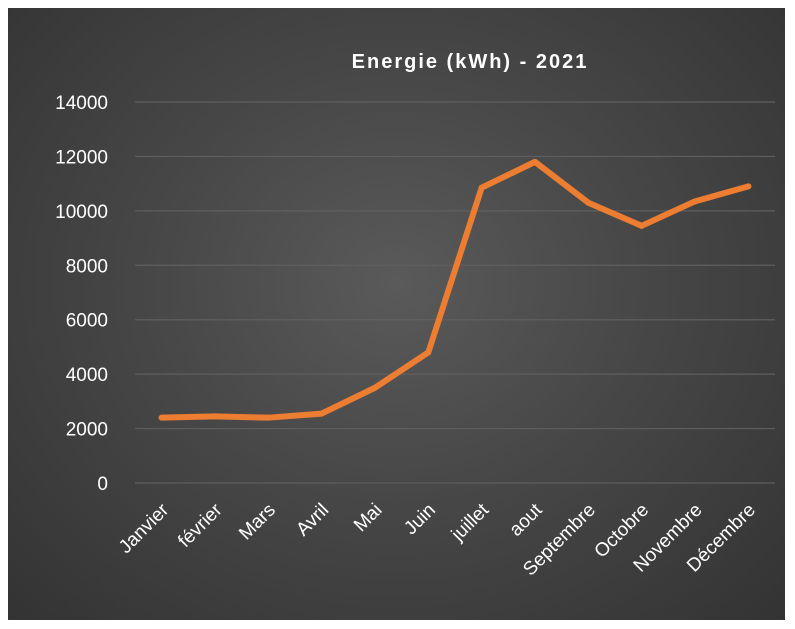  What do you see at coordinates (87, 430) in the screenshot?
I see `y-tick-label: 2000` at bounding box center [87, 430].